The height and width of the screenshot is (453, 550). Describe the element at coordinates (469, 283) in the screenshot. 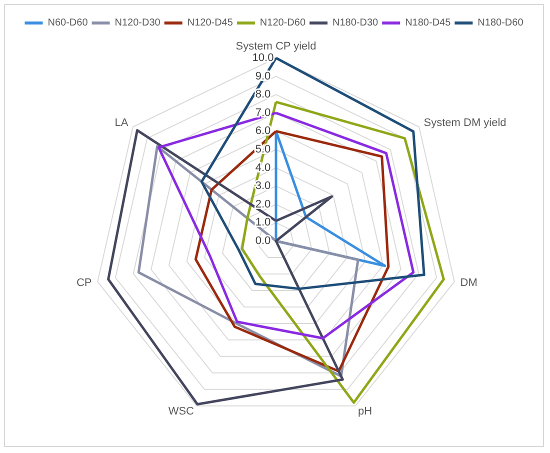

I see `spoke-label: DM` at that location.